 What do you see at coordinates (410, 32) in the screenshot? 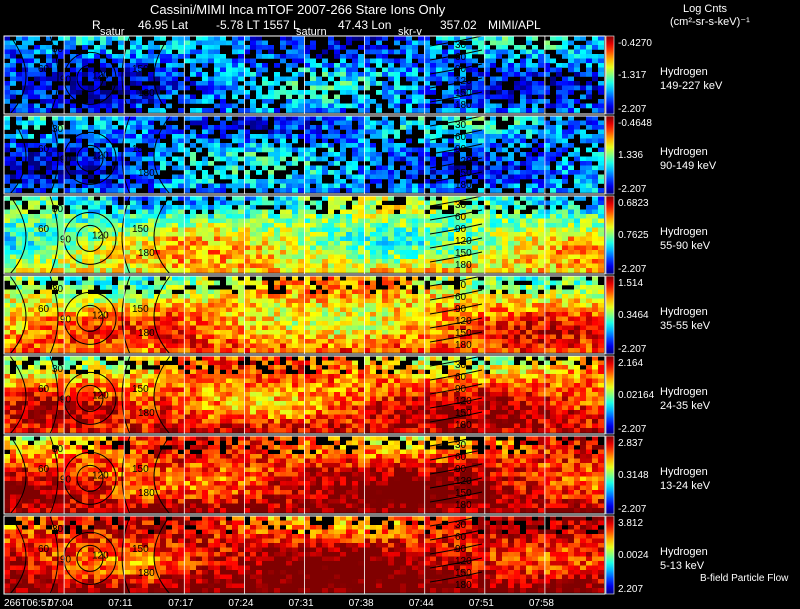
I see `overlay-event-label: skr-v` at bounding box center [410, 32].